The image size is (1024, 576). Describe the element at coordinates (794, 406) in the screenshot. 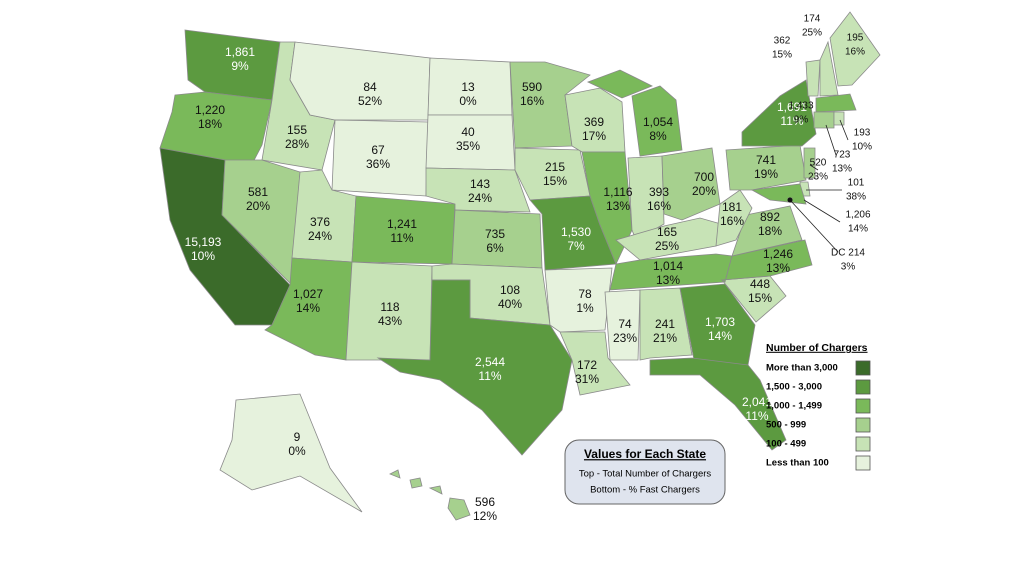

I see `legend-label: 1,000 - 1,499` at that location.